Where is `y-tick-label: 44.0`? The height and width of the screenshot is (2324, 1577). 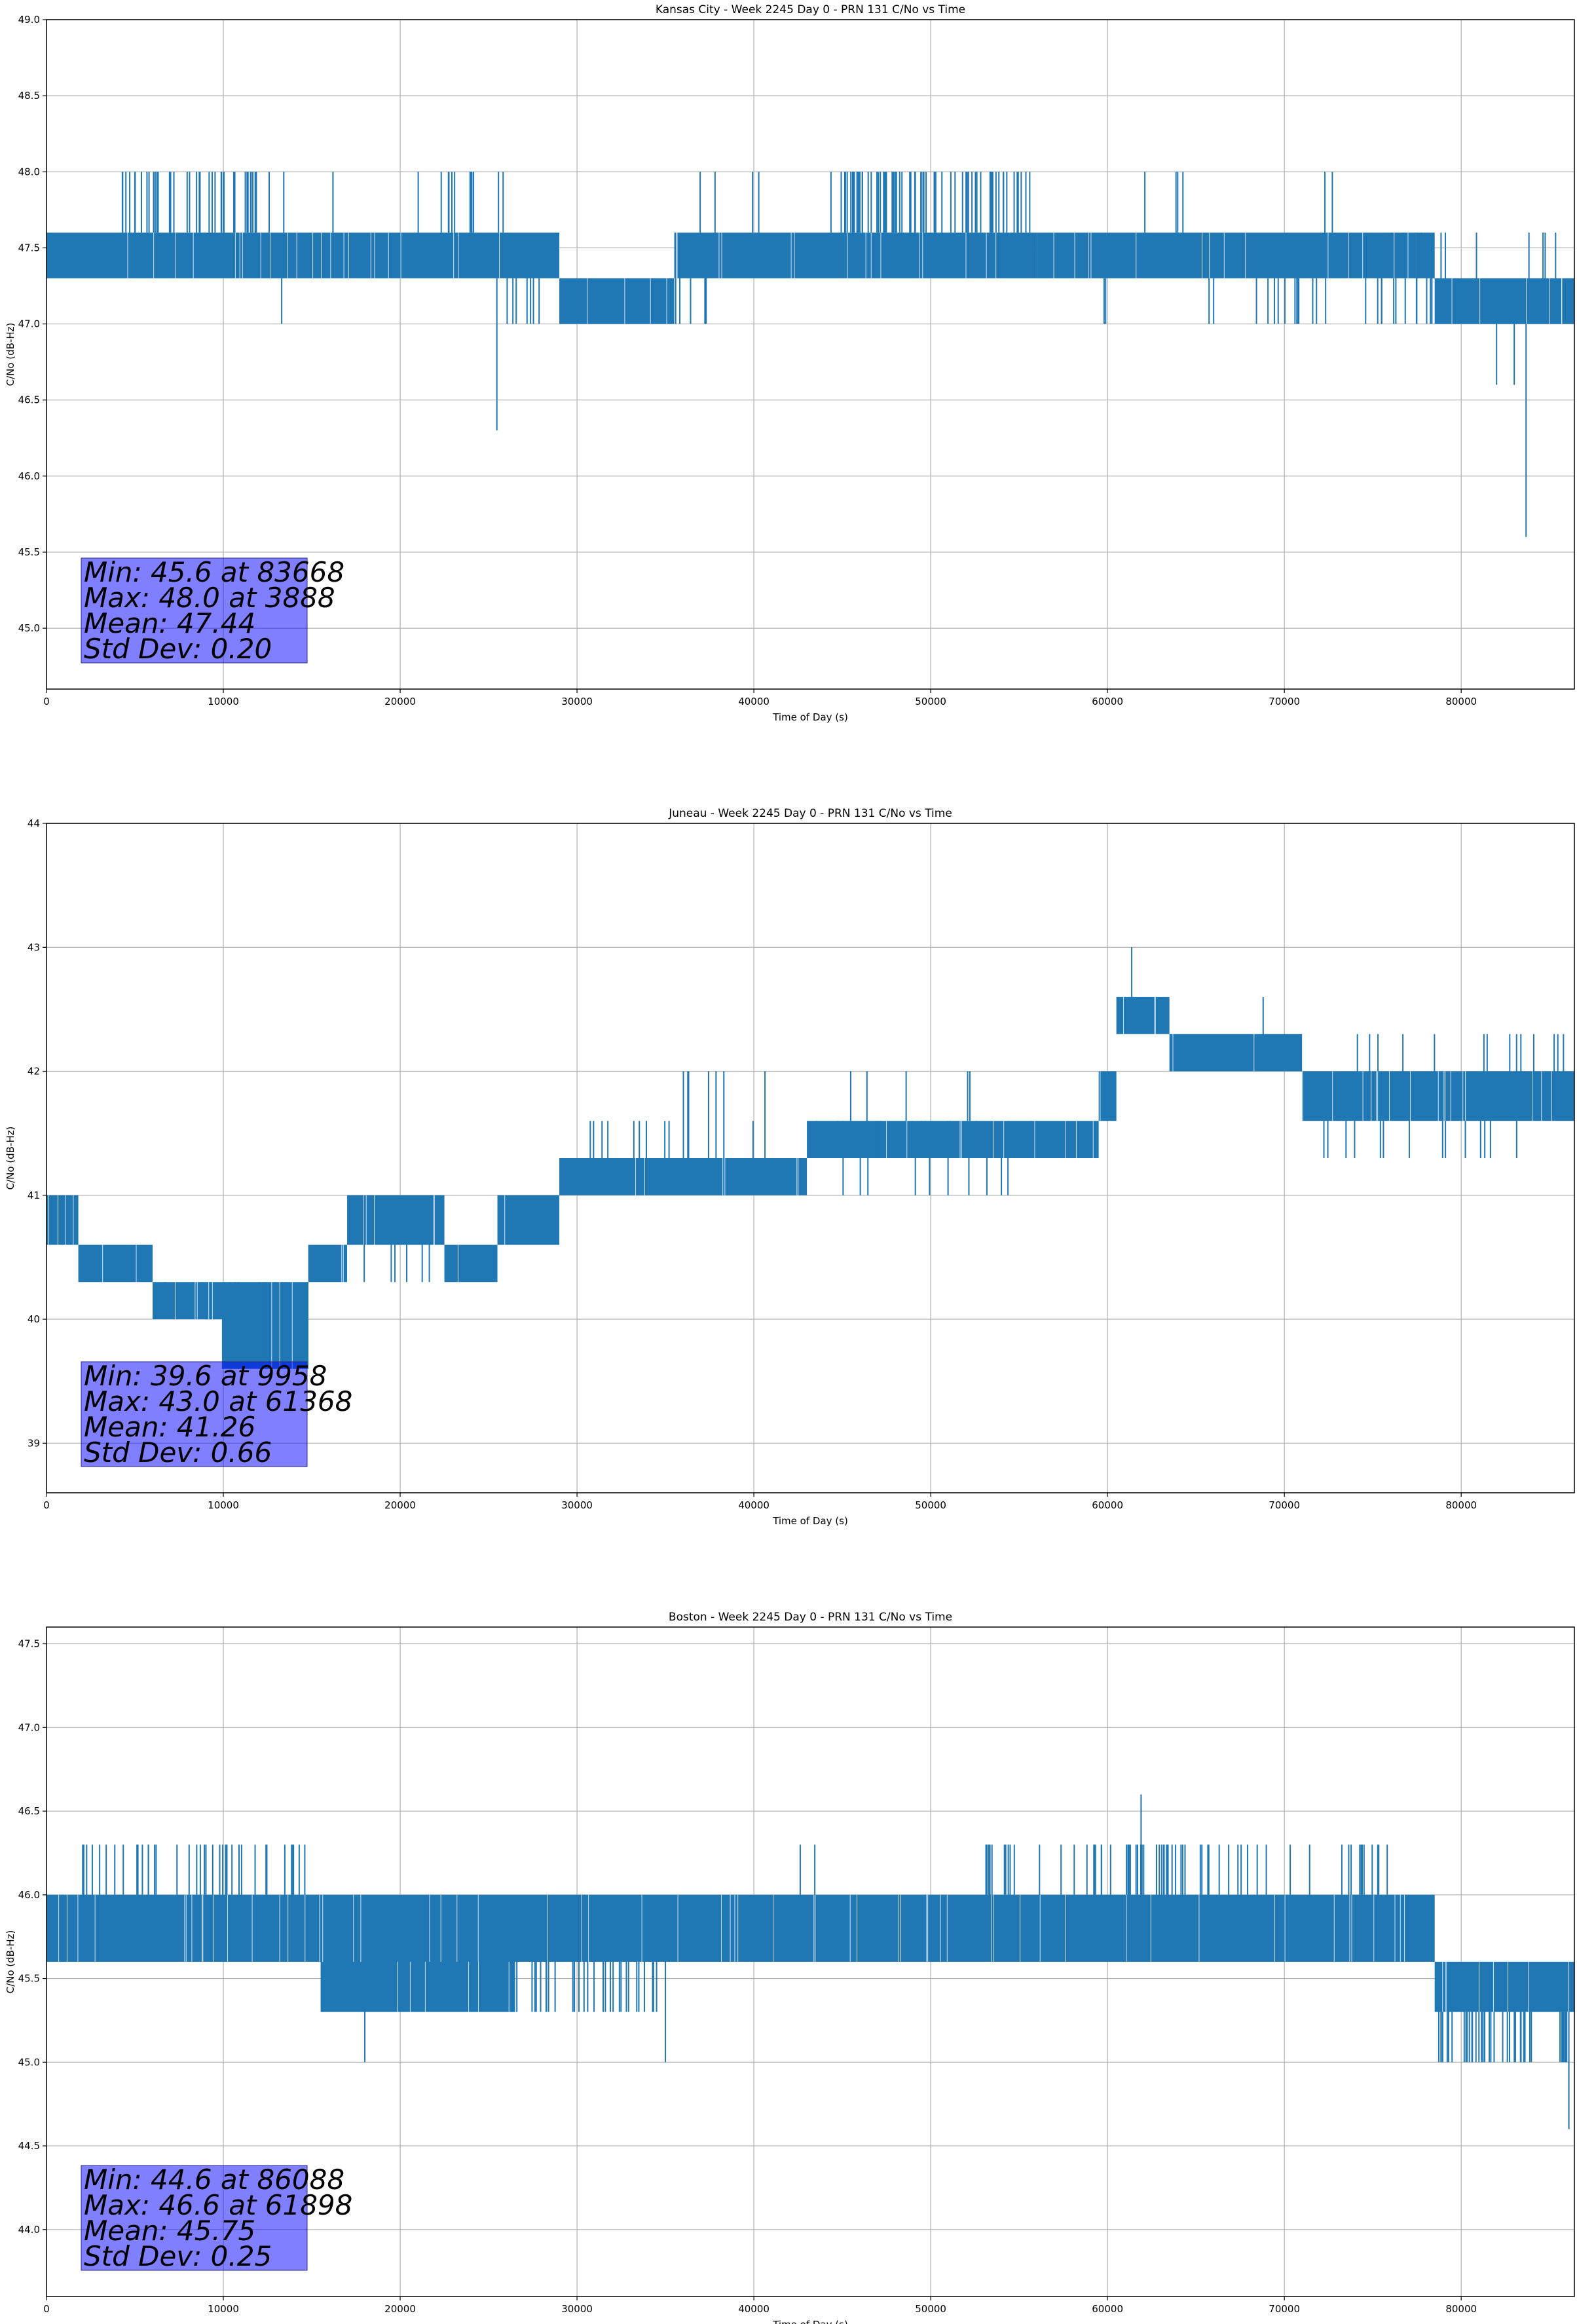
y-tick-label: 44.0 is located at coordinates (29, 2230).